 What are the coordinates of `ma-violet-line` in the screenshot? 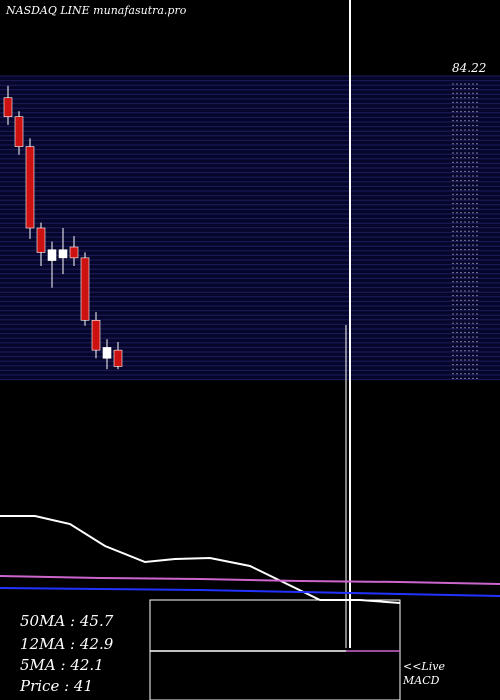 It's located at (250, 580).